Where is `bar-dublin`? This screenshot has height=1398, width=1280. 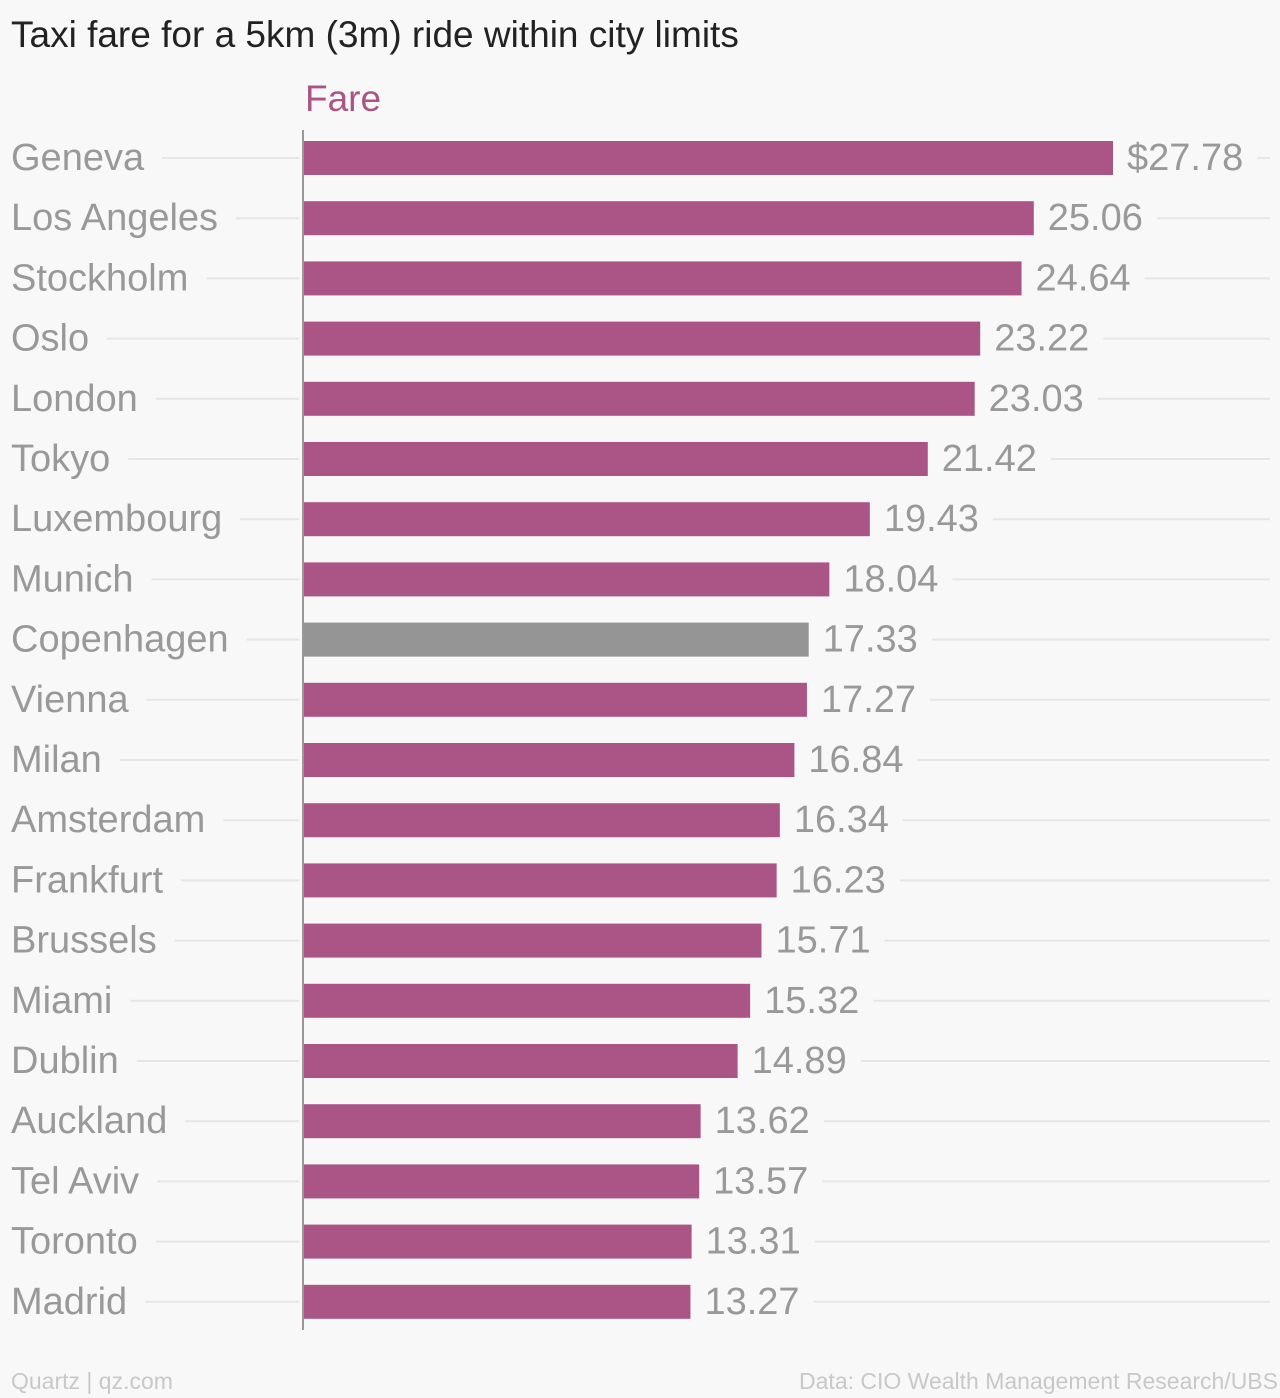 bar-dublin is located at coordinates (521, 1061).